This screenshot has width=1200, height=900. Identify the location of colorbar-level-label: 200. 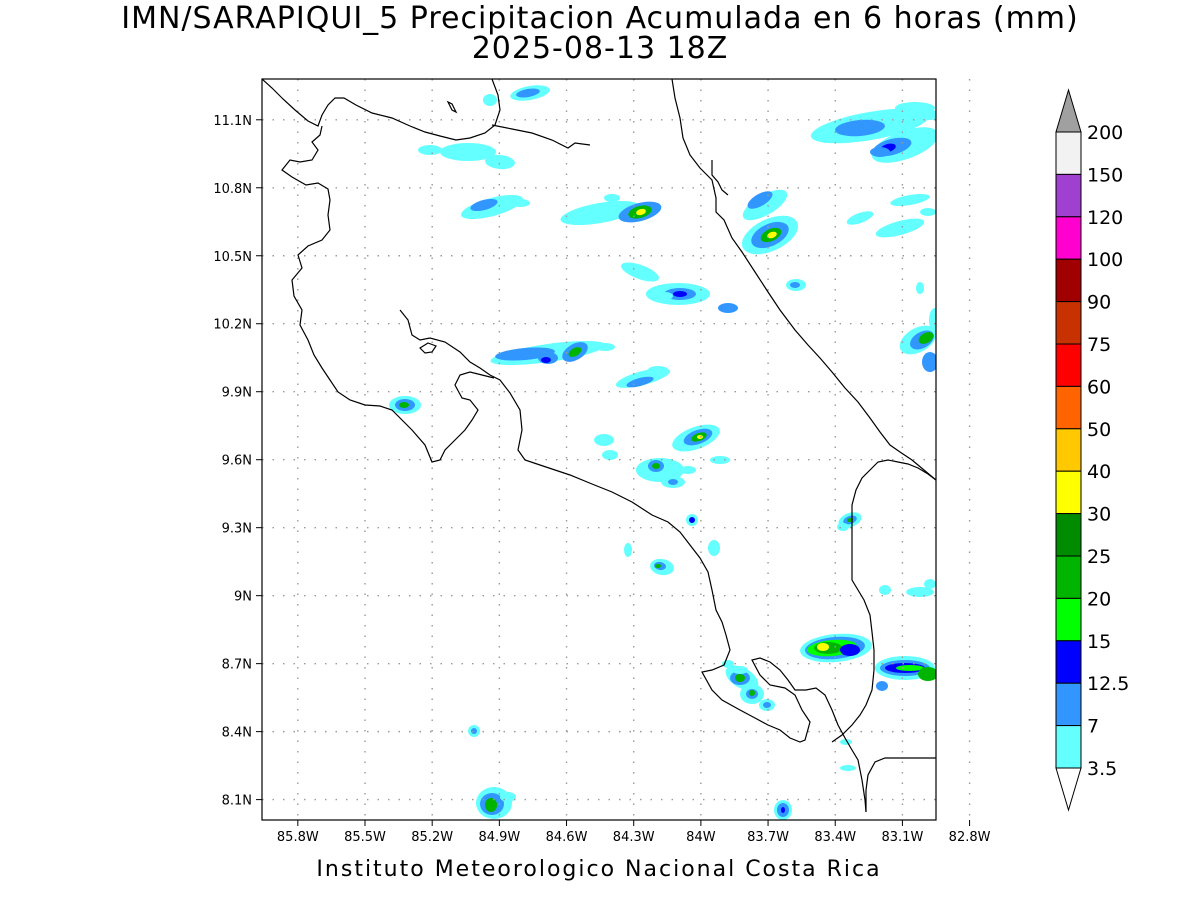
(1105, 133).